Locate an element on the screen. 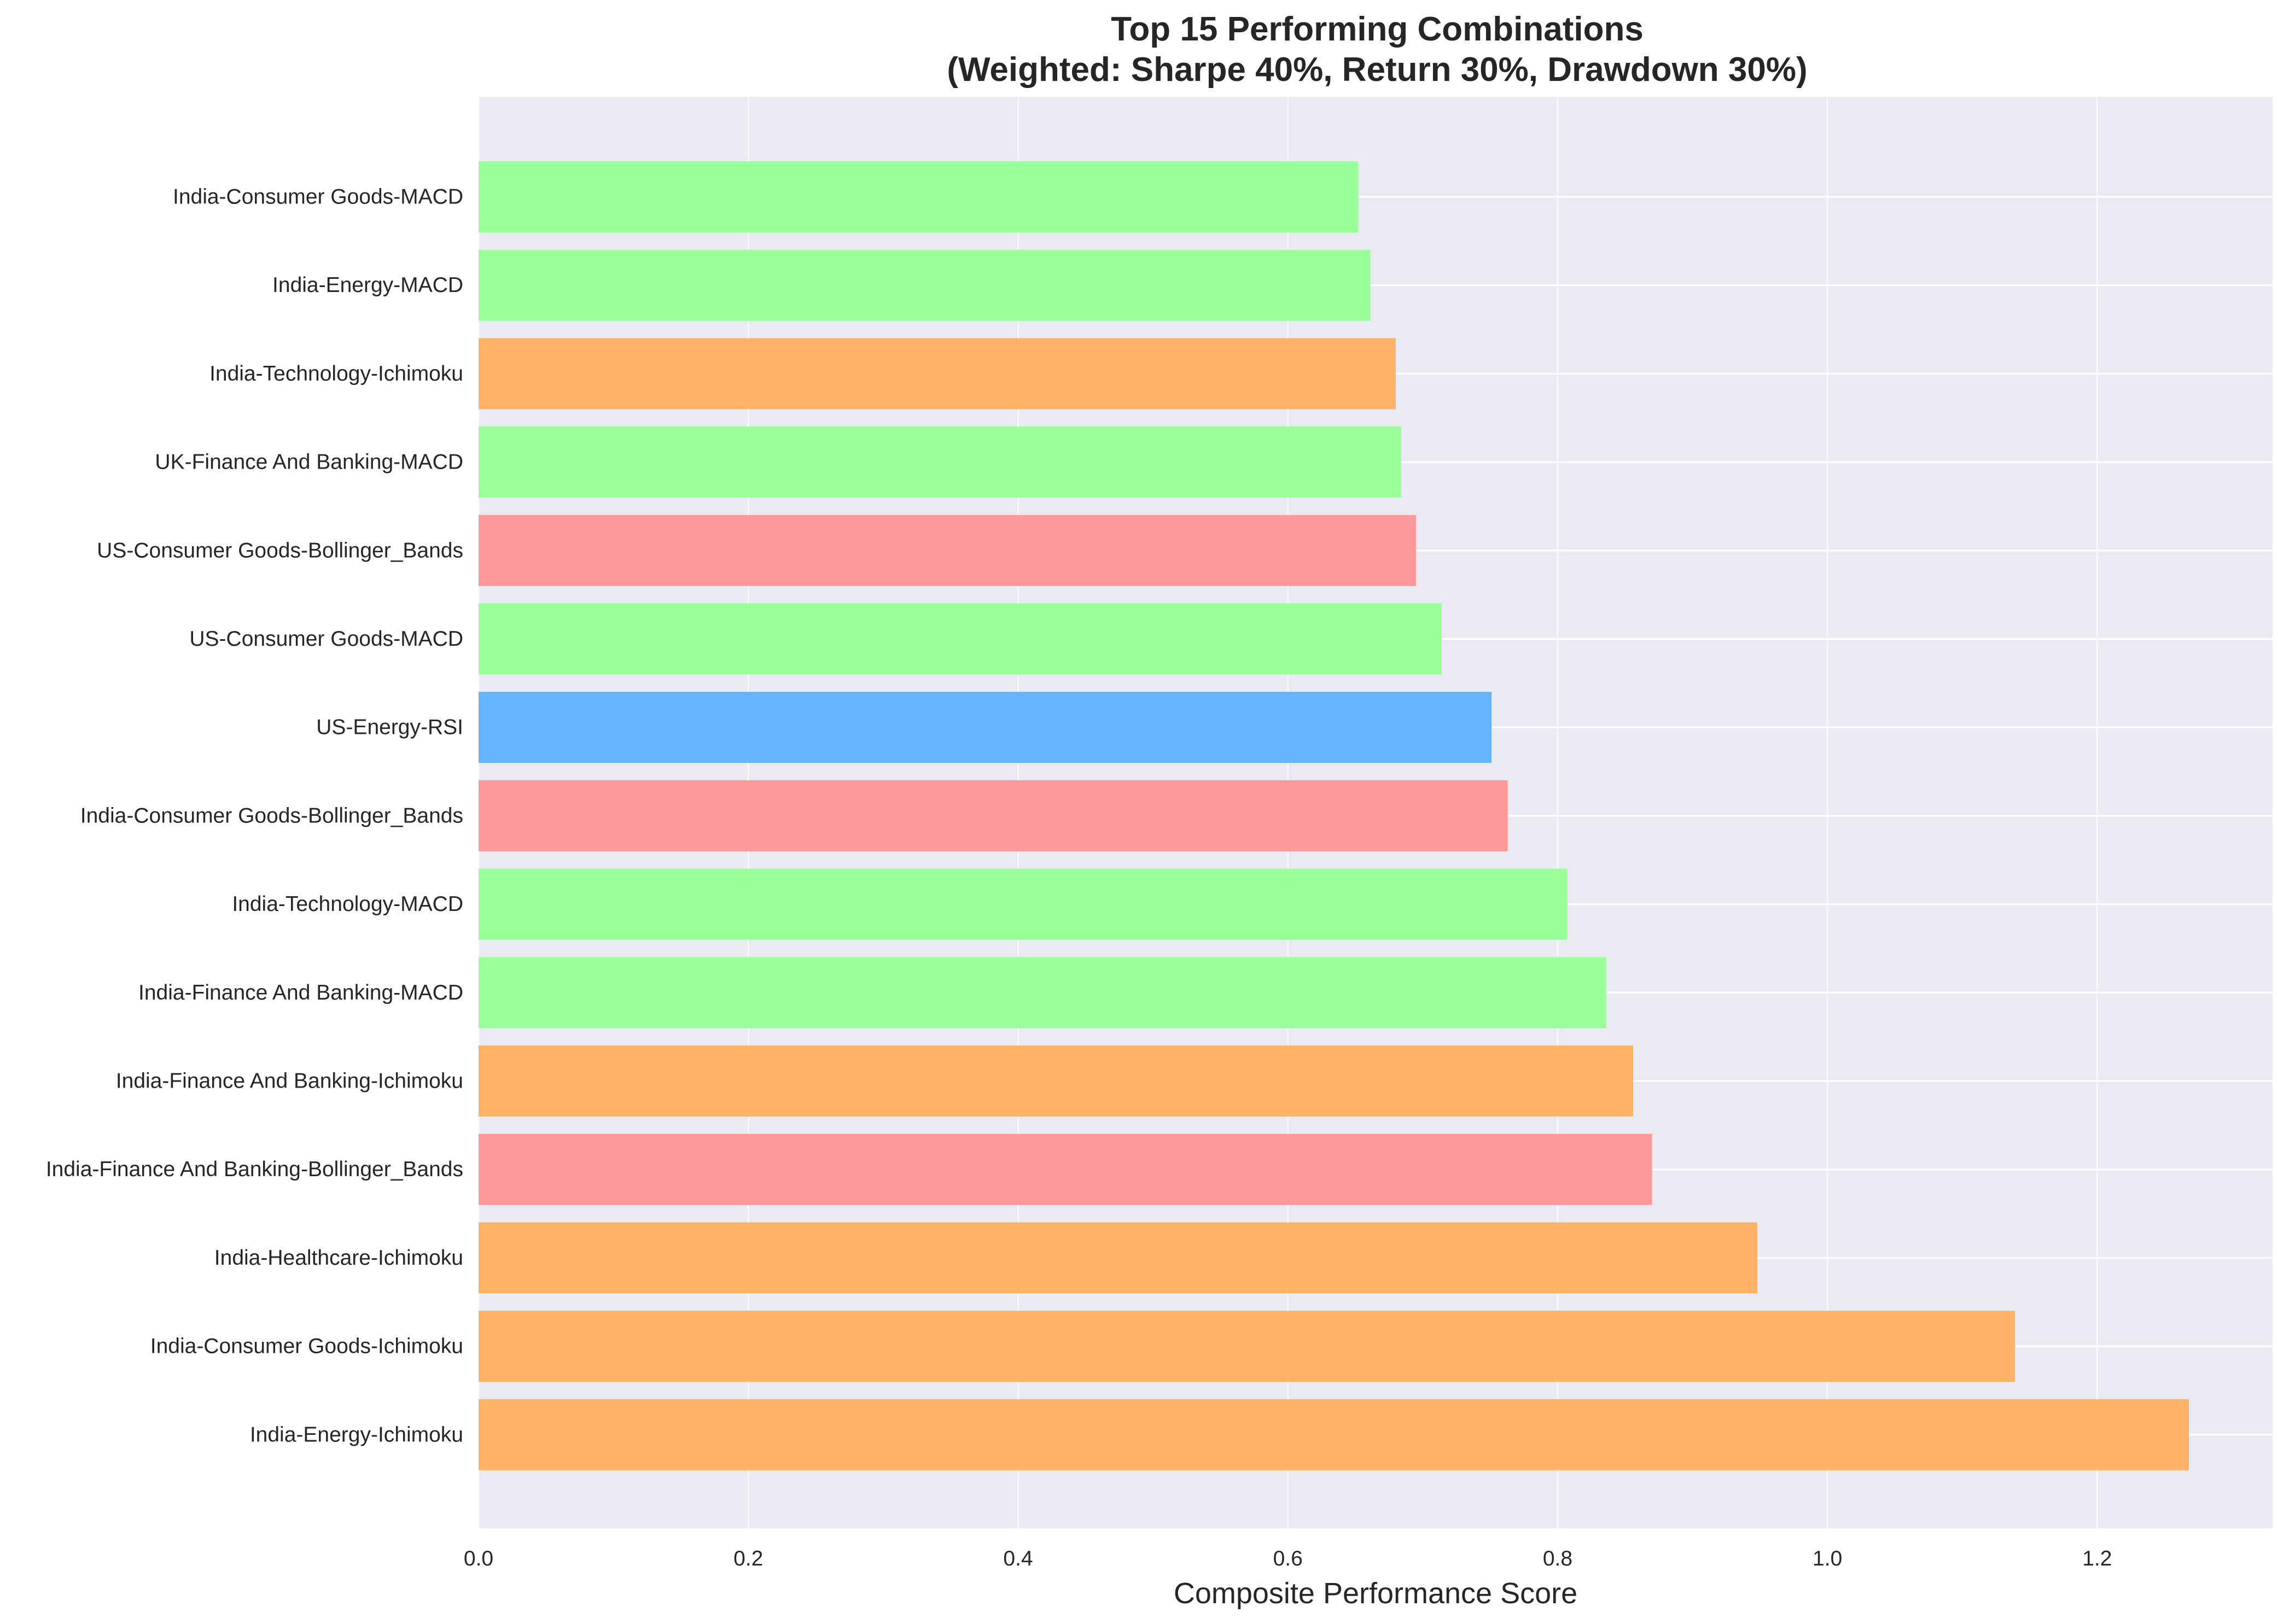 This screenshot has height=1624, width=2278. x-tick-label: 0.0 is located at coordinates (478, 1559).